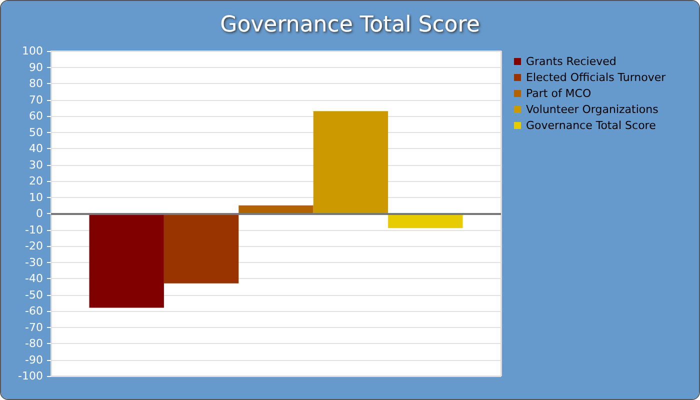  Describe the element at coordinates (39, 213) in the screenshot. I see `y-tick-label: 0` at that location.